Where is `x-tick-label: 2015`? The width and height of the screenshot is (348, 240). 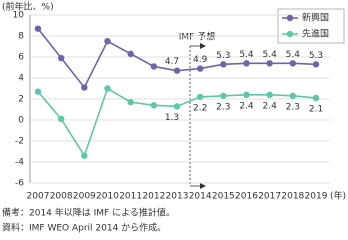
x-tick-label: 2015 is located at coordinates (223, 197).